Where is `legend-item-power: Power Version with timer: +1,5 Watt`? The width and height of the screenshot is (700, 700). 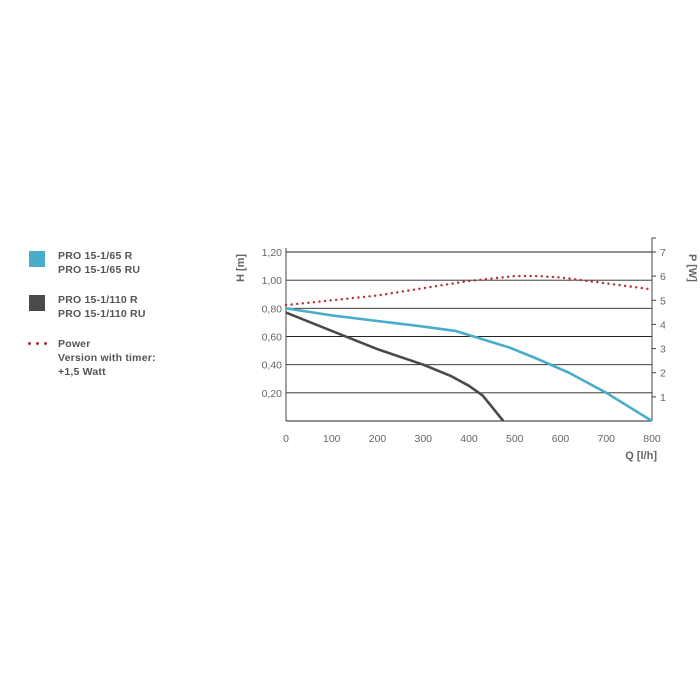 legend-item-power: Power Version with timer: +1,5 Watt is located at coordinates (128, 366).